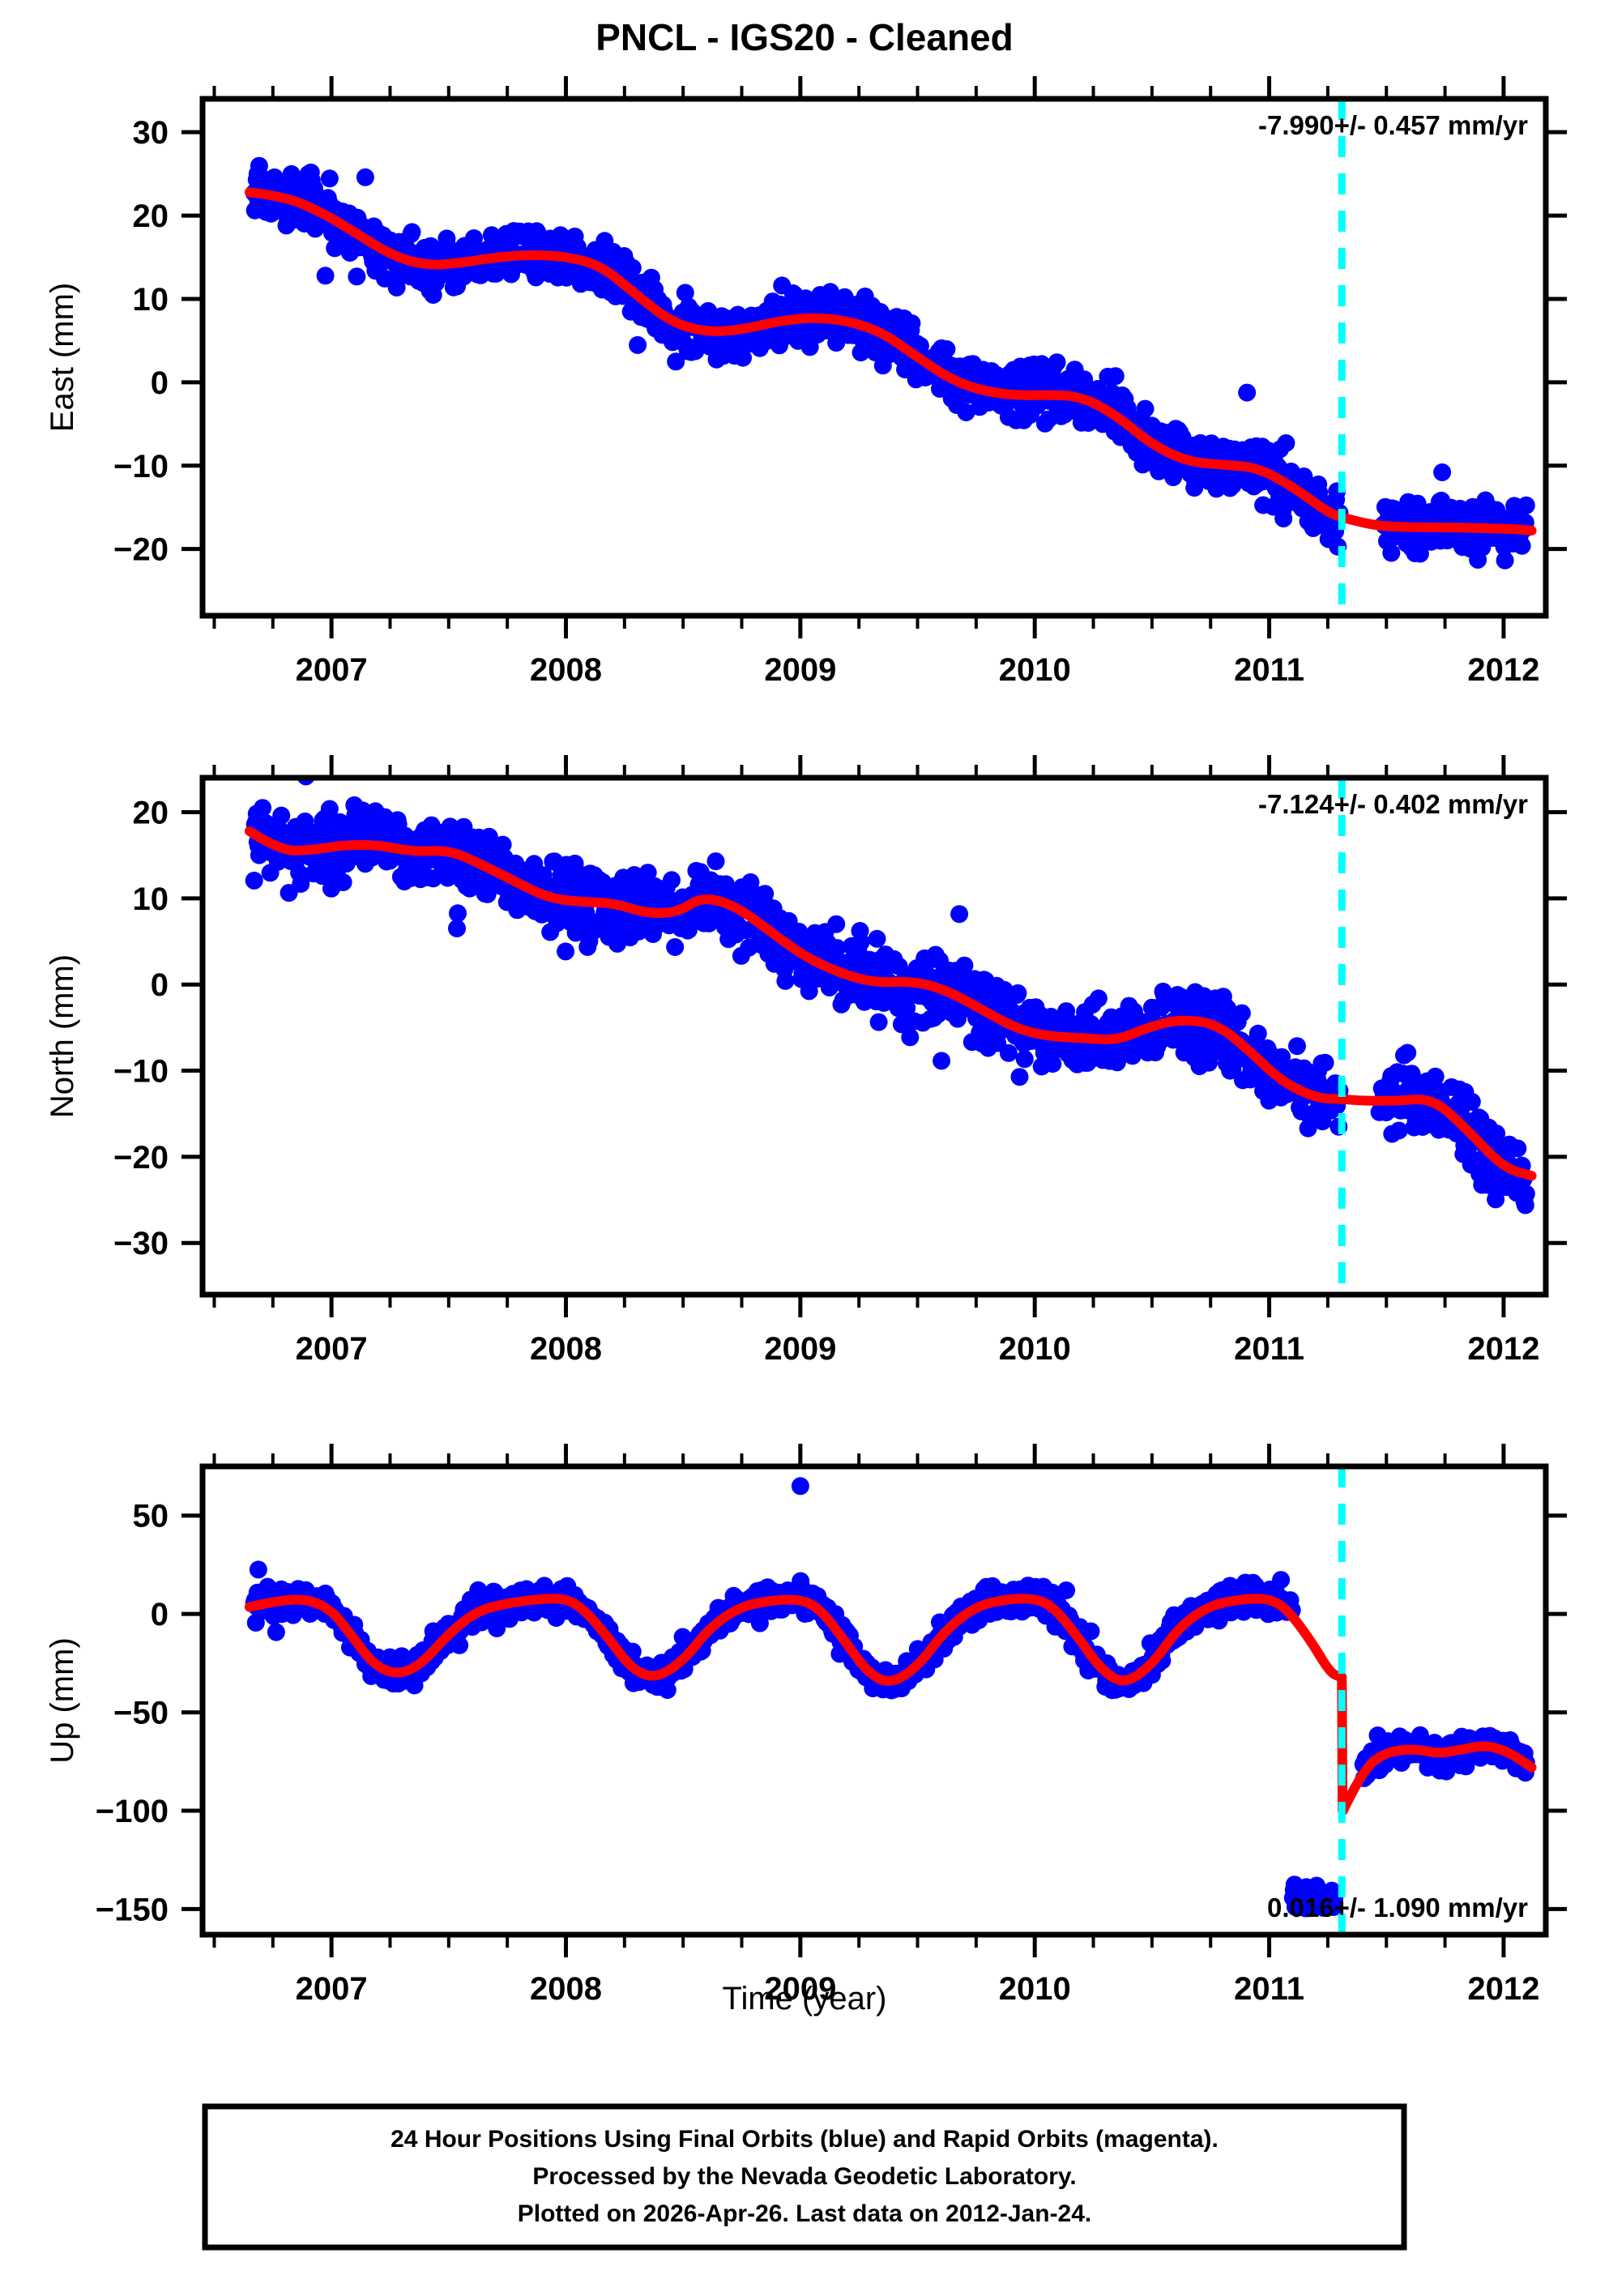 Image resolution: width=1609 pixels, height=2296 pixels. I want to click on panel-north-ytick-label: −30, so click(141, 1244).